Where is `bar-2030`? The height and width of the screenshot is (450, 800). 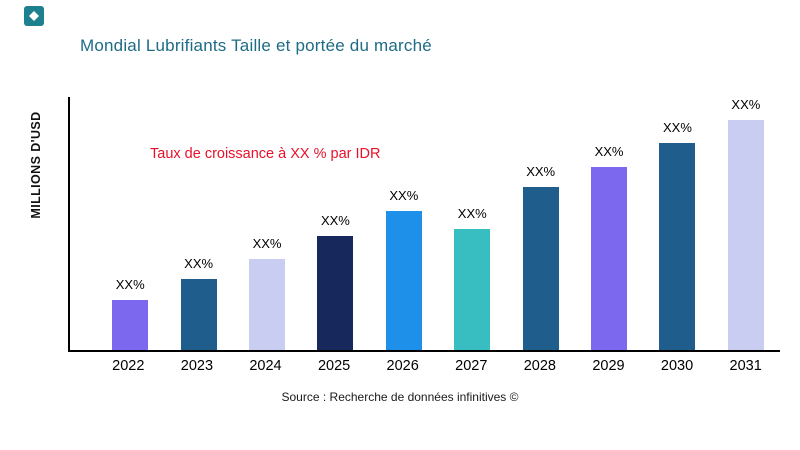
bar-2030 is located at coordinates (677, 246).